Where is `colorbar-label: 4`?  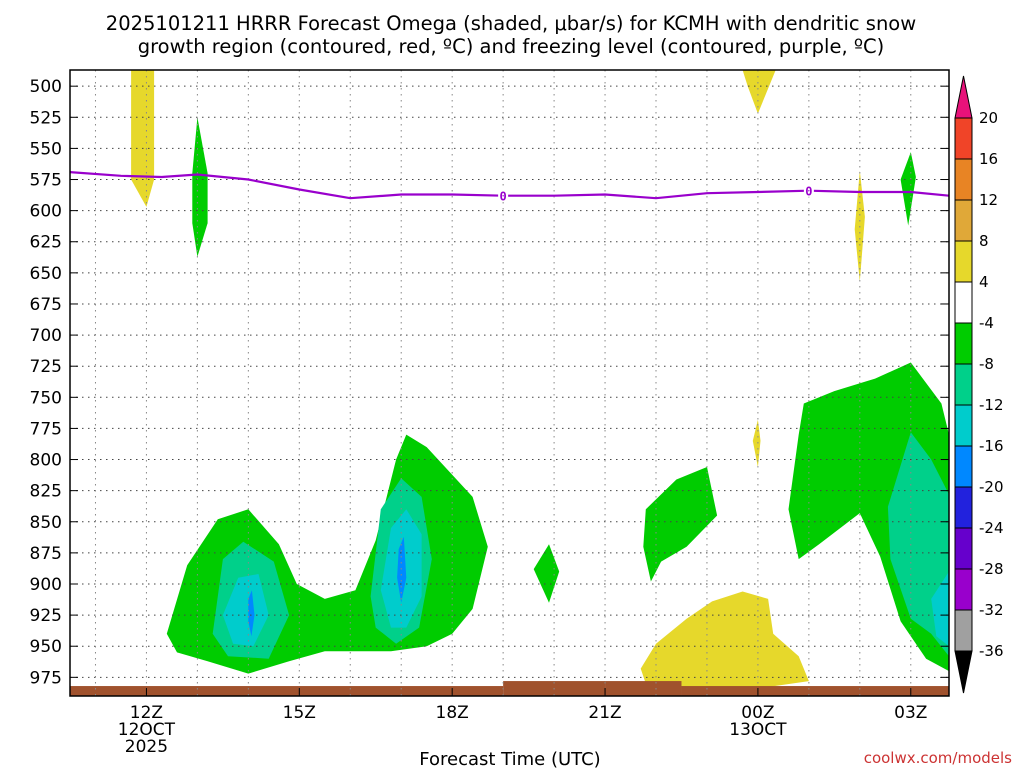
colorbar-label: 4 is located at coordinates (984, 282).